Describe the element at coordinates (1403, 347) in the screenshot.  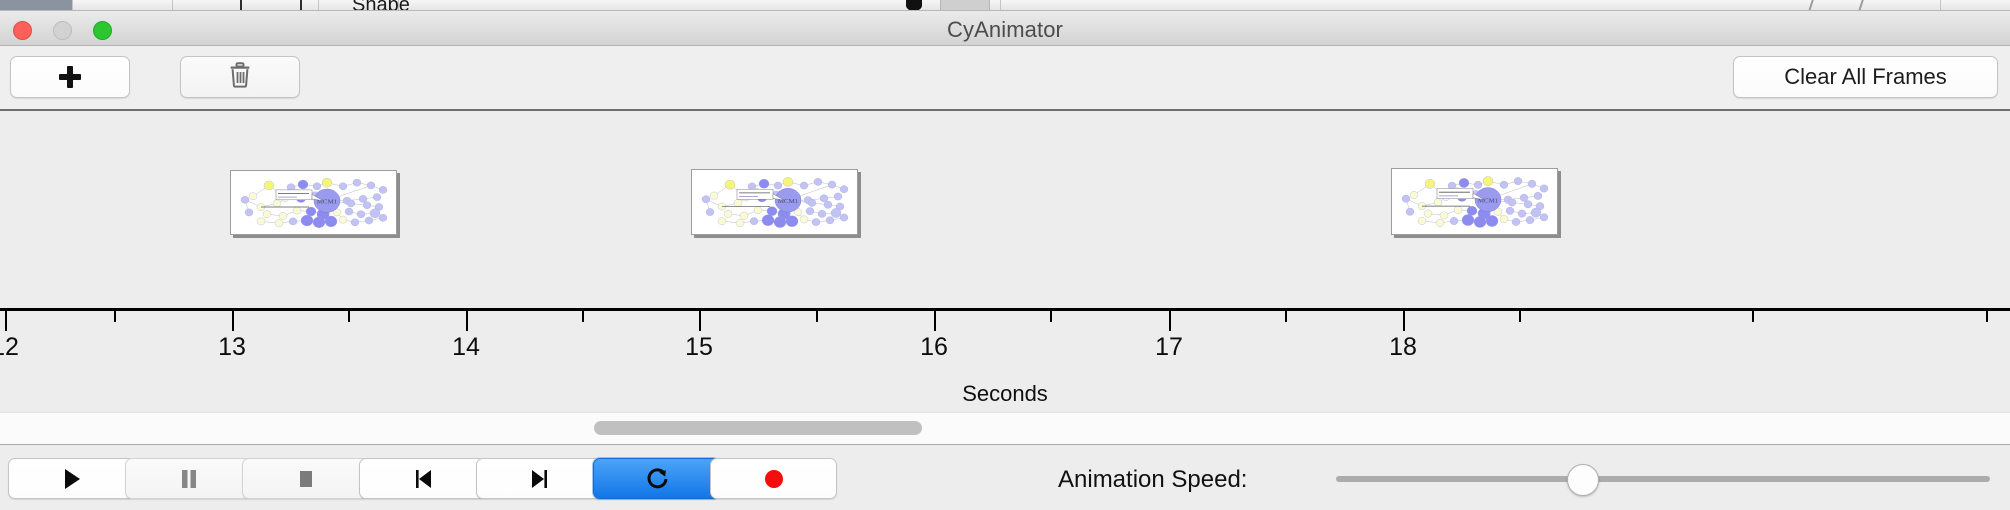
I see `axis-tick-label: 18` at that location.